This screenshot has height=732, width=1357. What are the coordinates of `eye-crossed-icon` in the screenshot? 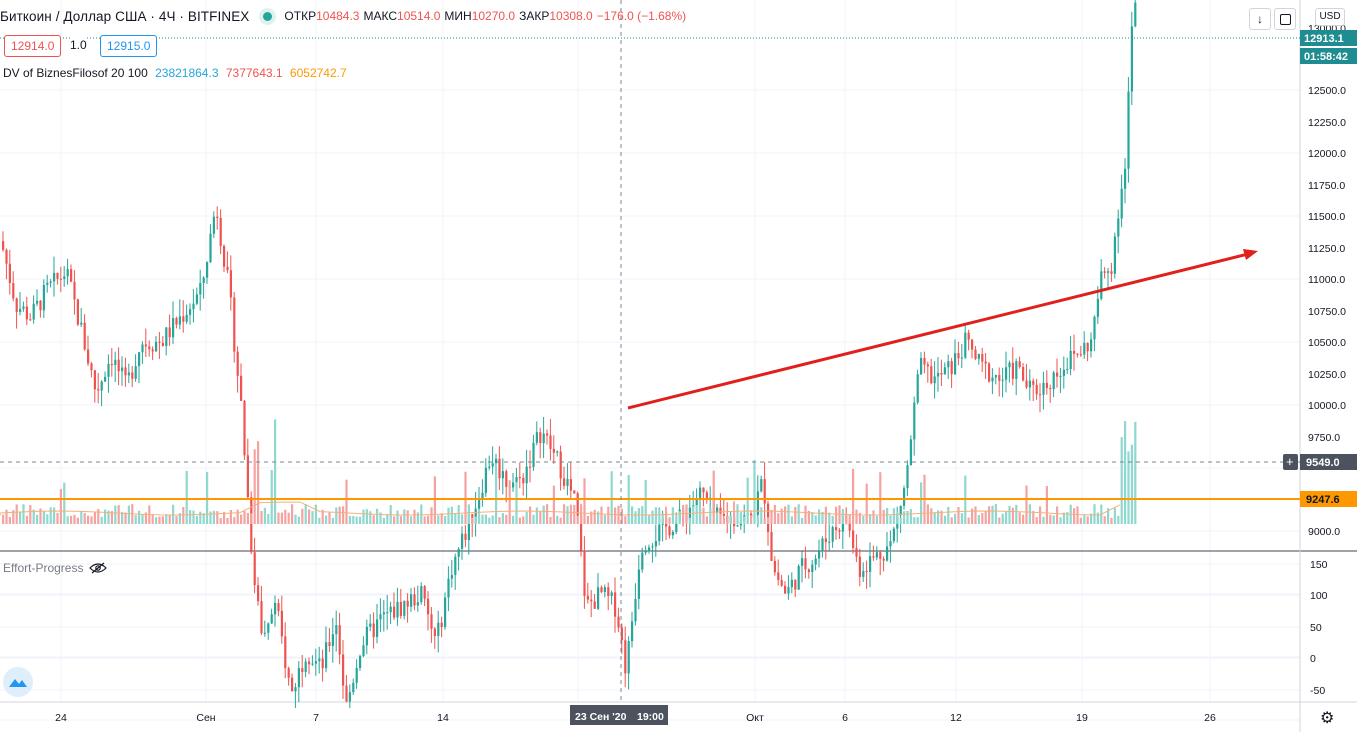 It's located at (98, 568).